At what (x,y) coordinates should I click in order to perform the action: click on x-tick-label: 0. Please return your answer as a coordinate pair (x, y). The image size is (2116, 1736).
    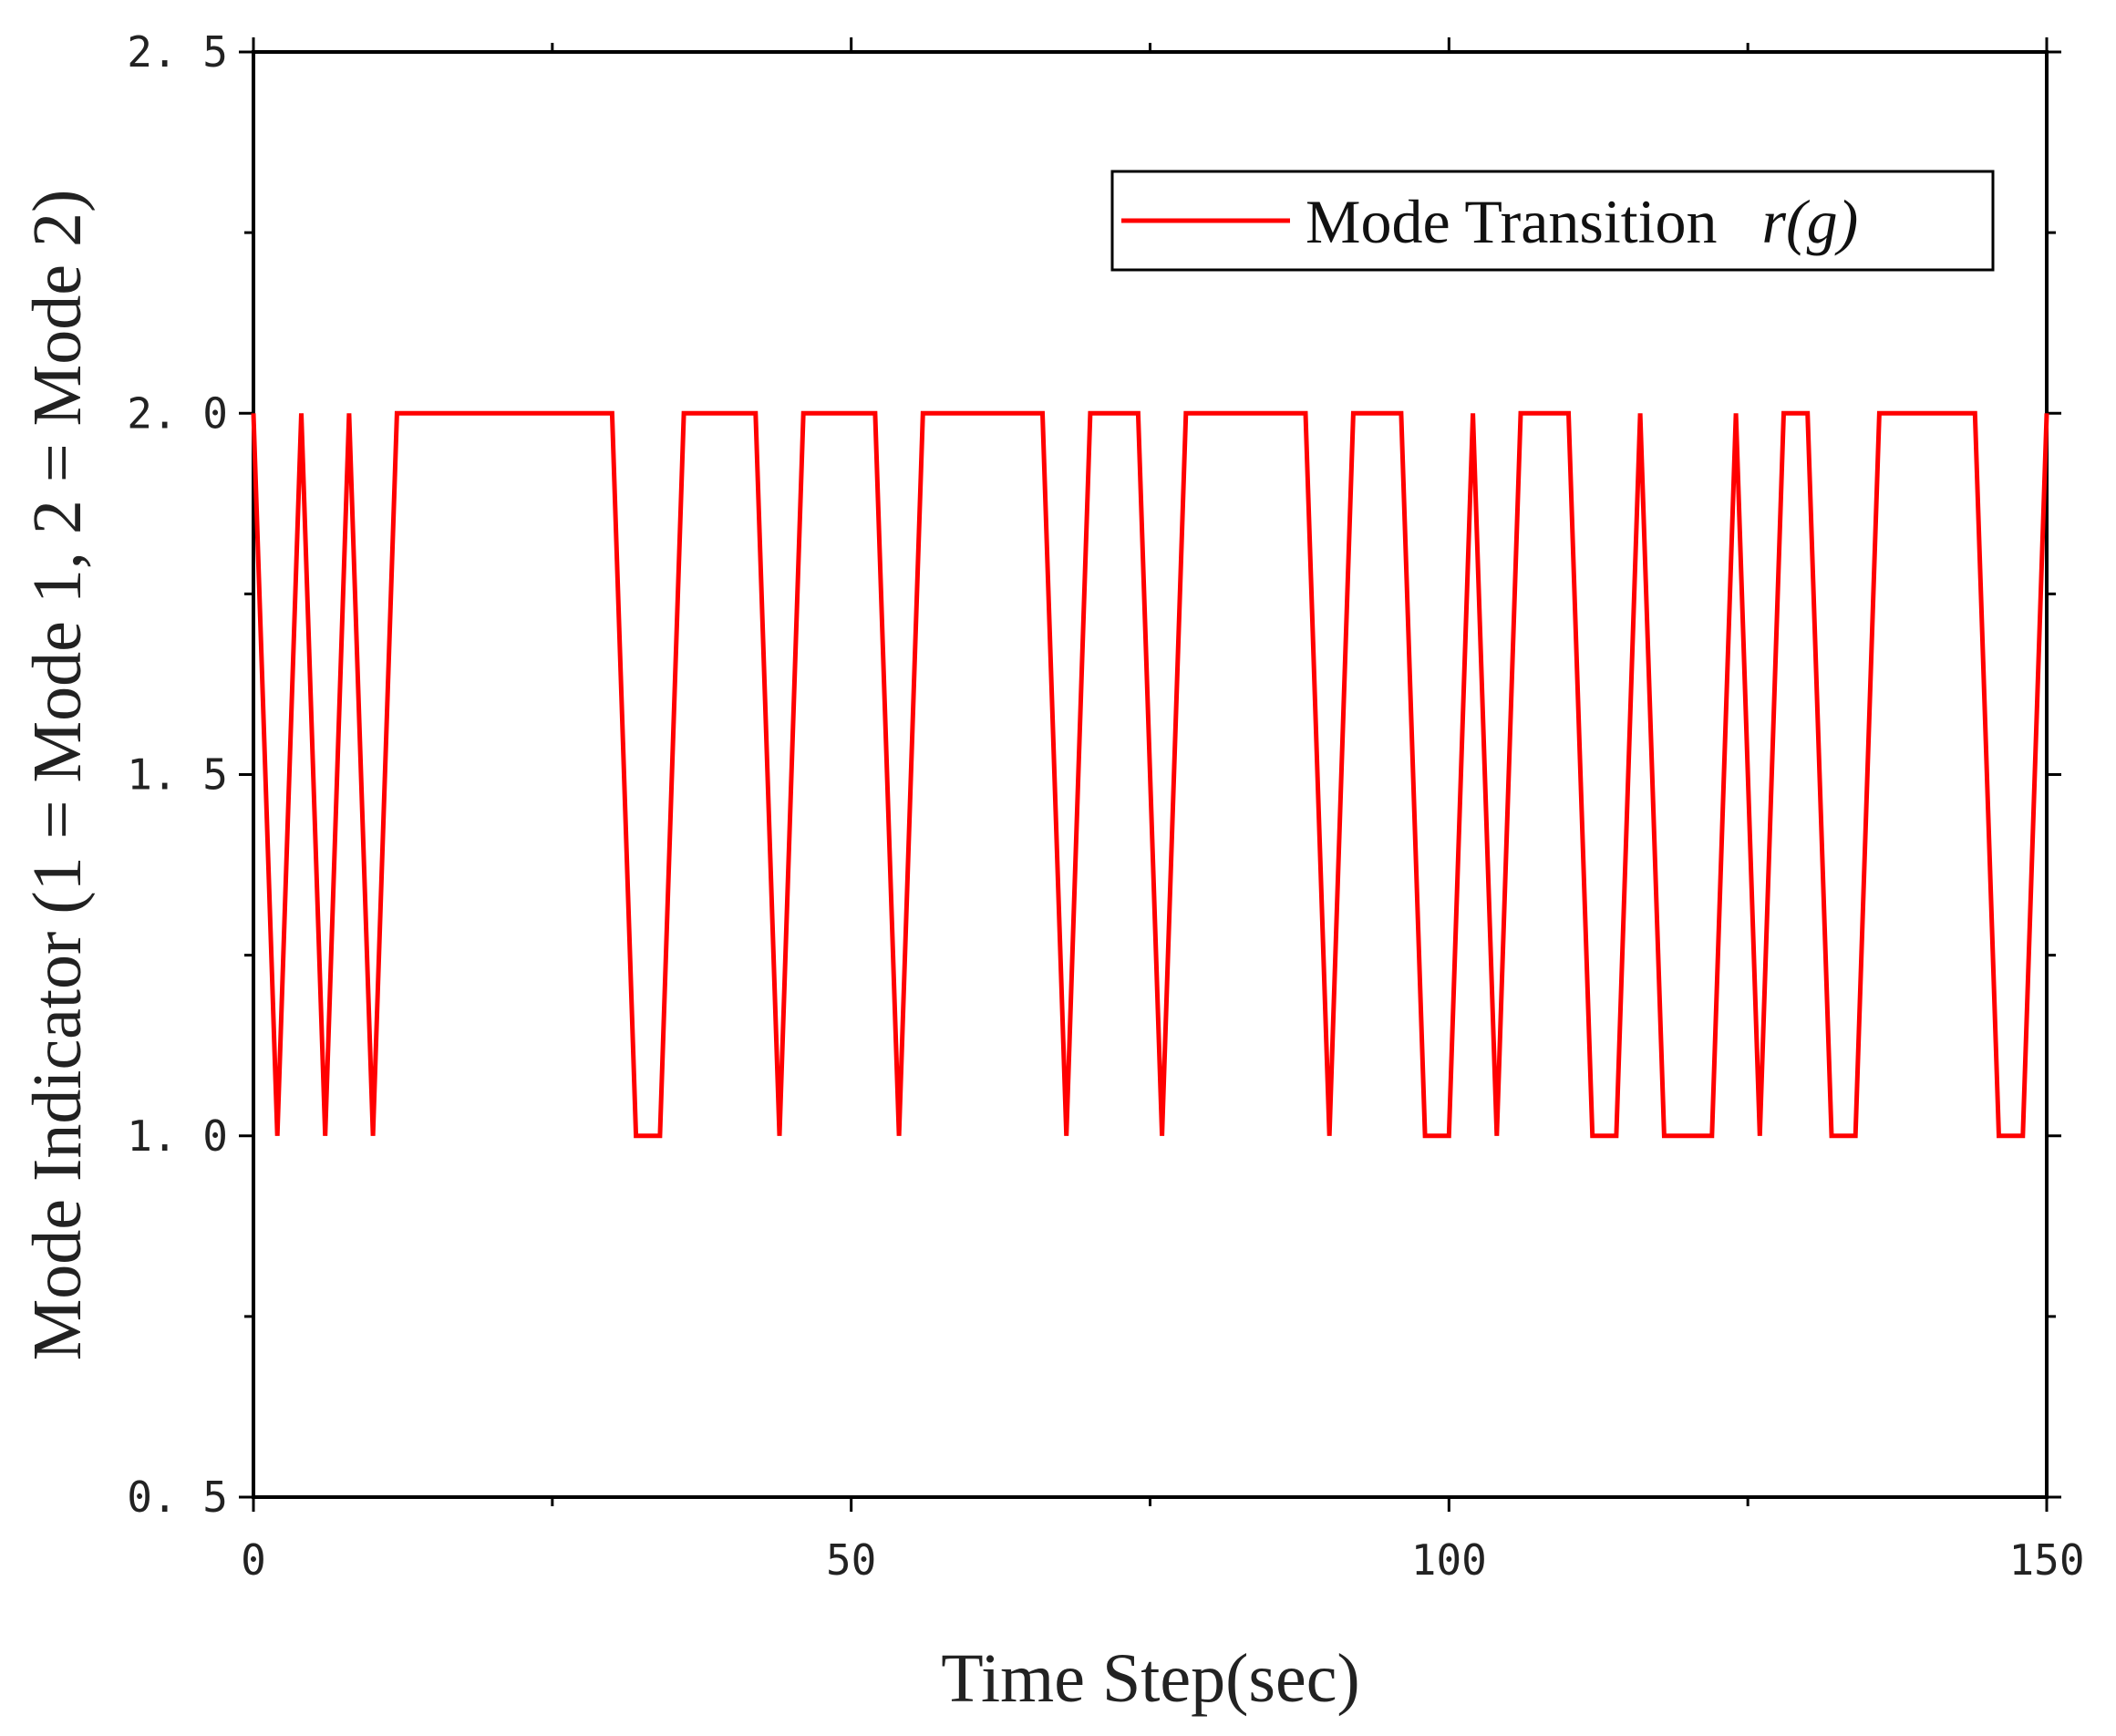
    Looking at the image, I should click on (254, 1560).